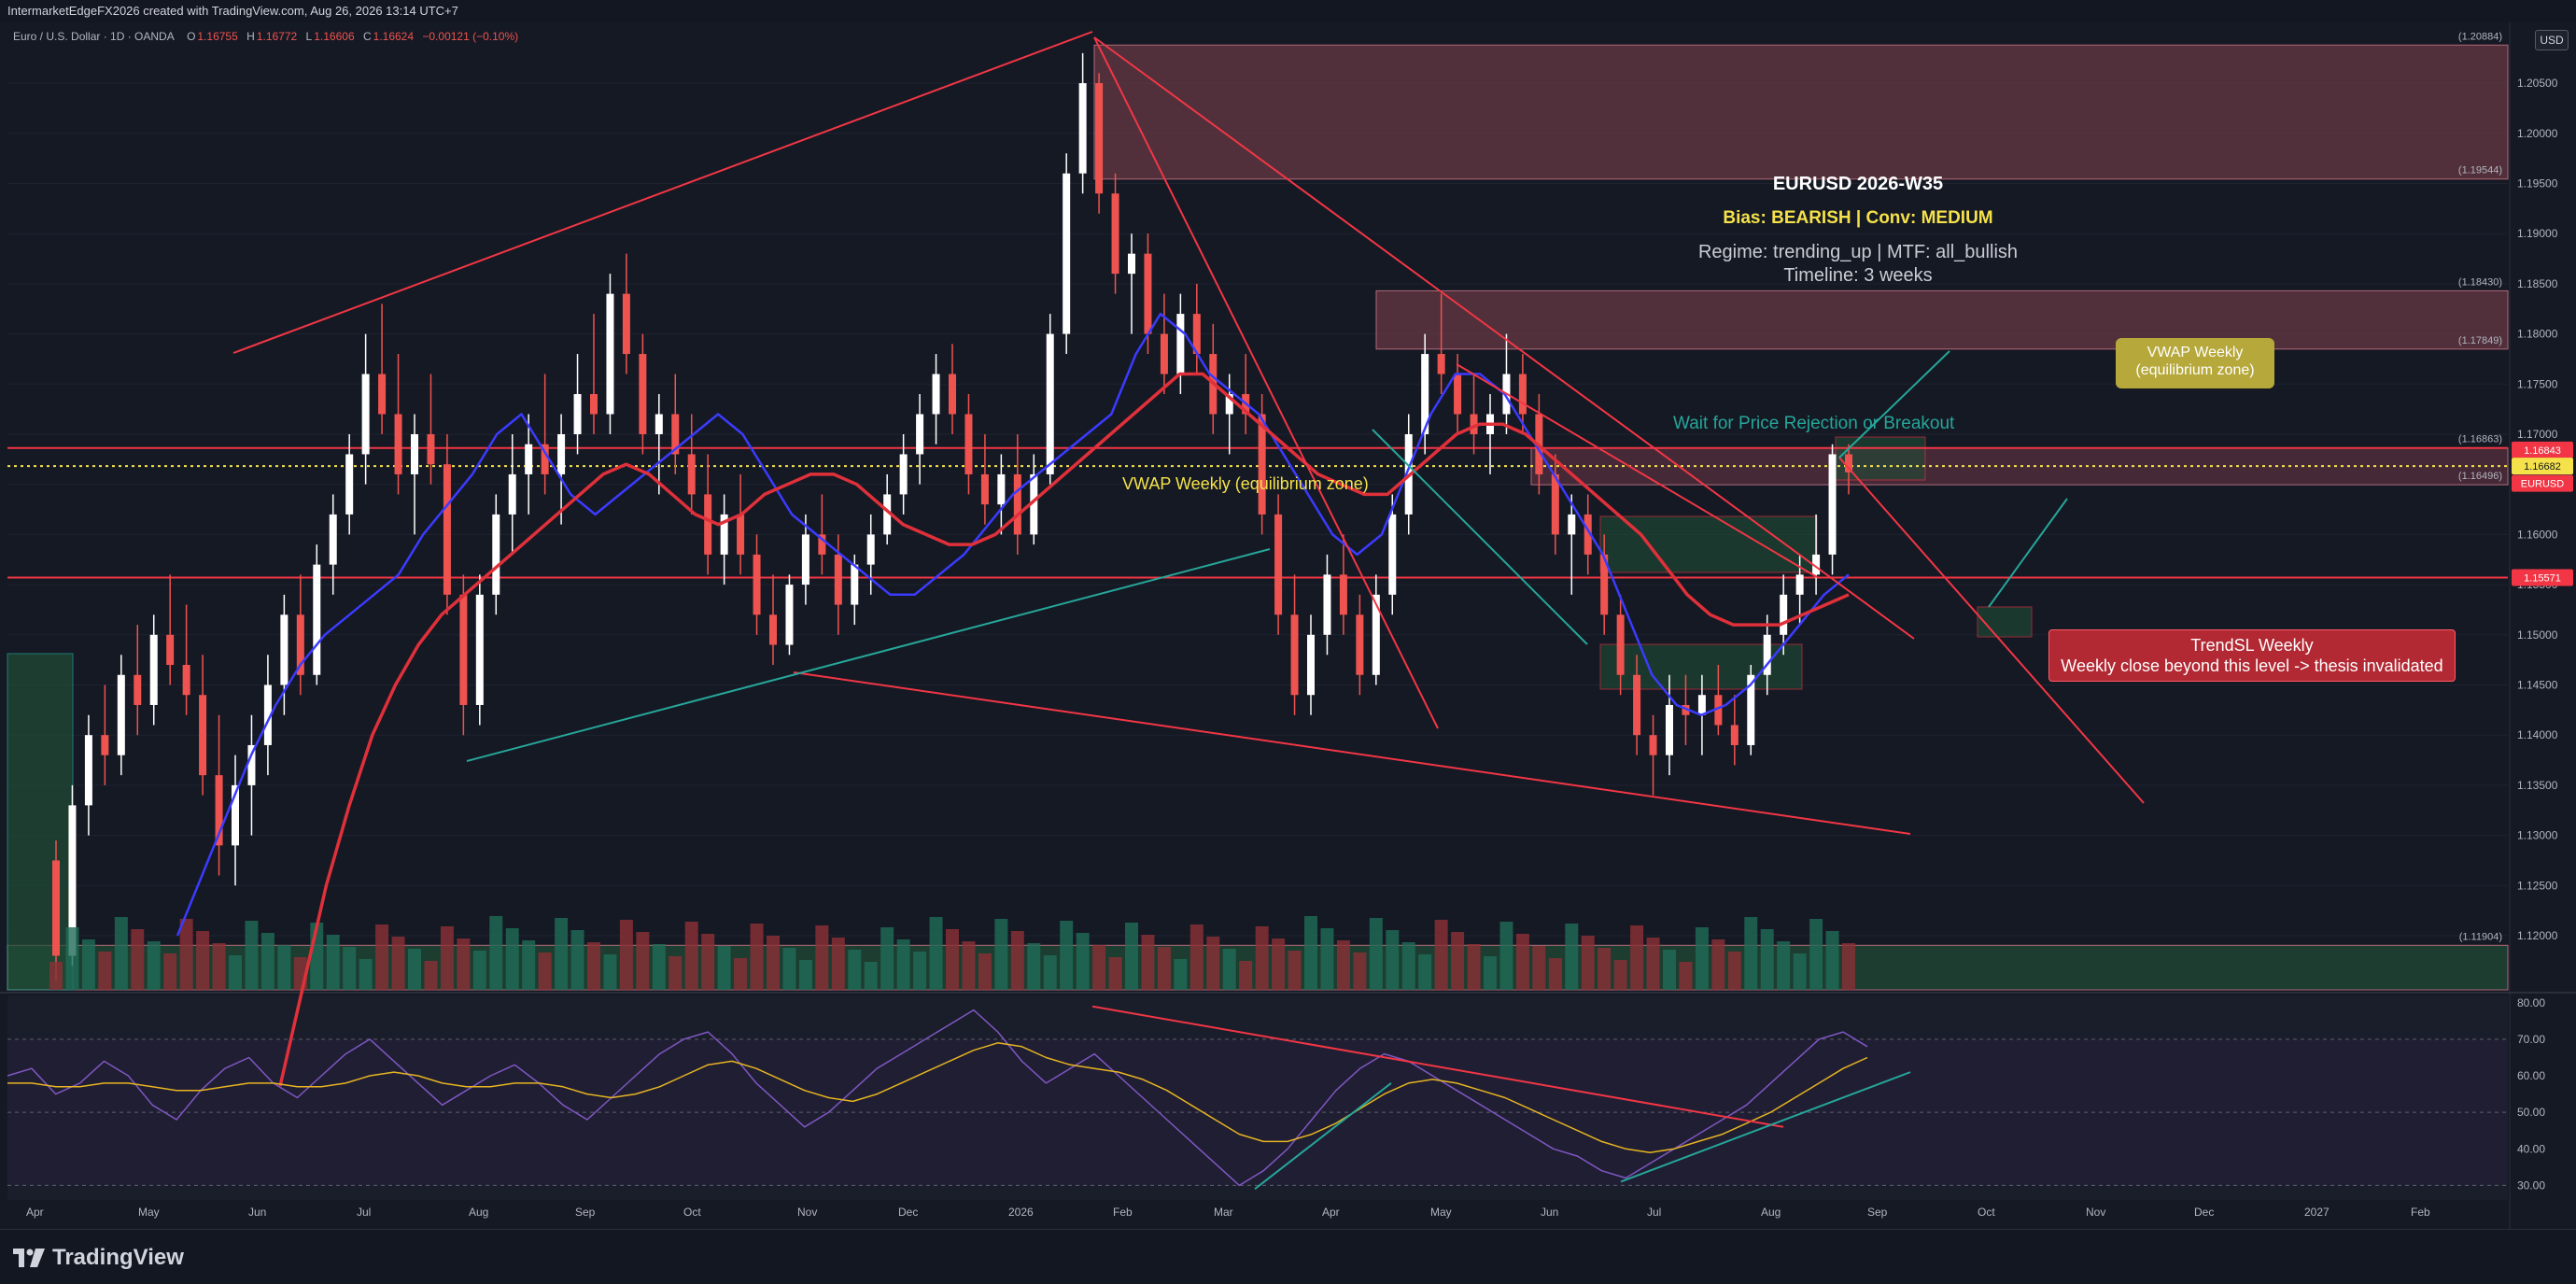 The height and width of the screenshot is (1284, 2576). What do you see at coordinates (2204, 1212) in the screenshot?
I see `date-tick-label: Dec` at bounding box center [2204, 1212].